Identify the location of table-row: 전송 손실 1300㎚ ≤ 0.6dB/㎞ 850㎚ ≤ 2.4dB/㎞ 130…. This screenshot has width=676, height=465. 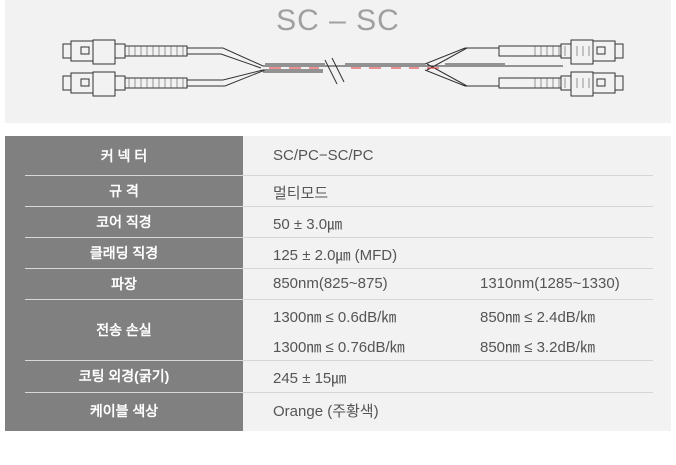
(338, 329).